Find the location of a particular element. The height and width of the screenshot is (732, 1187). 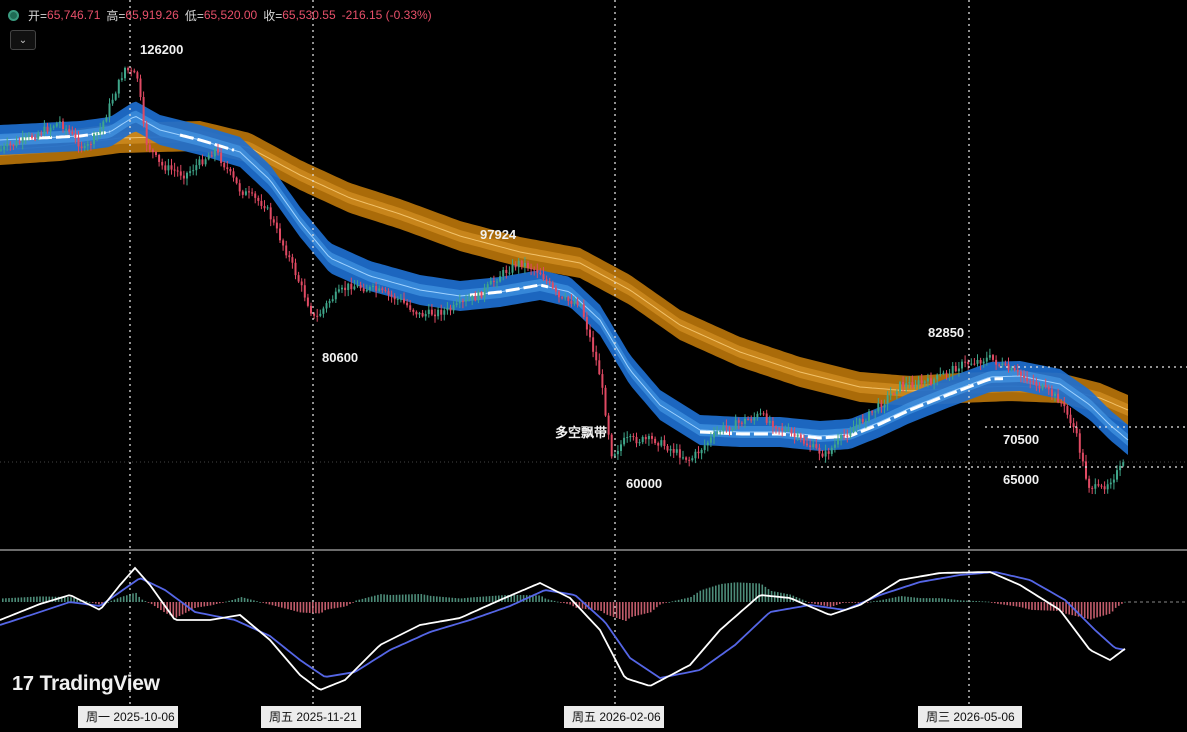

date-marker-0: 周一 2025-10-06 is located at coordinates (128, 717).